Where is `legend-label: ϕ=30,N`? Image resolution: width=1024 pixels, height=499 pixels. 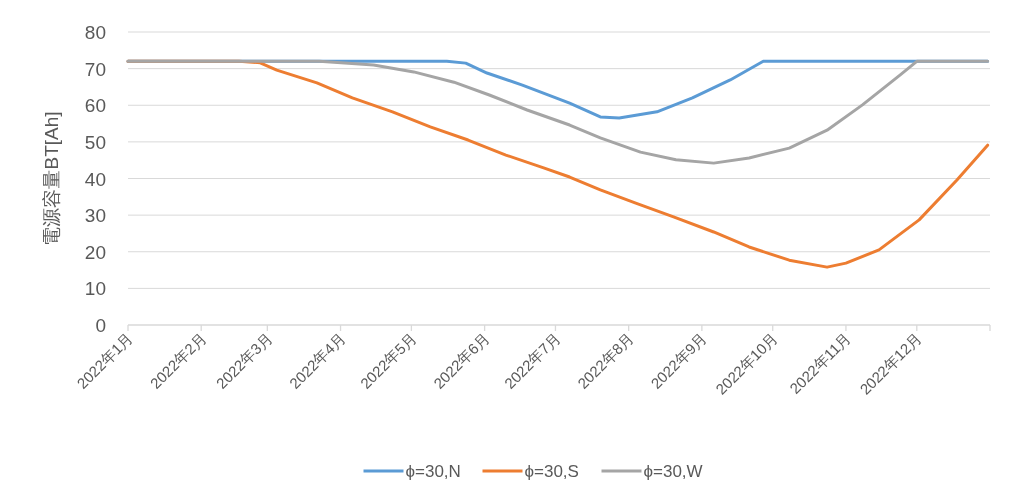 legend-label: ϕ=30,N is located at coordinates (433, 471).